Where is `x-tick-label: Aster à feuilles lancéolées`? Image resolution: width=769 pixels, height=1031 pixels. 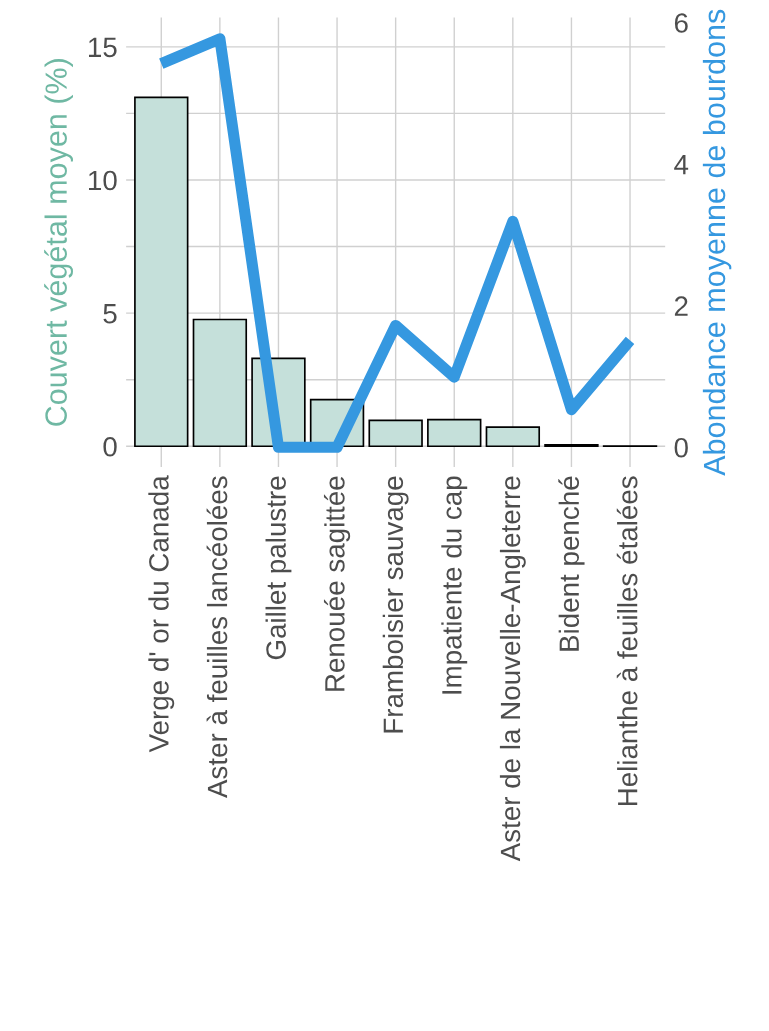 x-tick-label: Aster à feuilles lancéolées is located at coordinates (217, 637).